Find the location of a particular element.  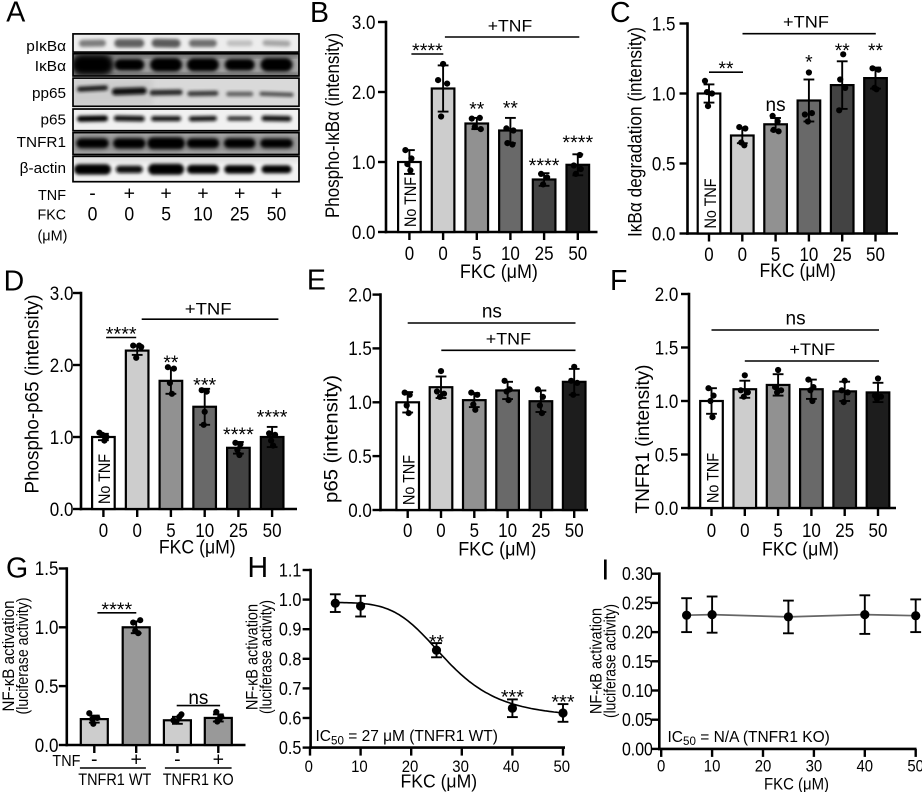

svg-text: p65 (intensity) is located at coordinates (332, 439).